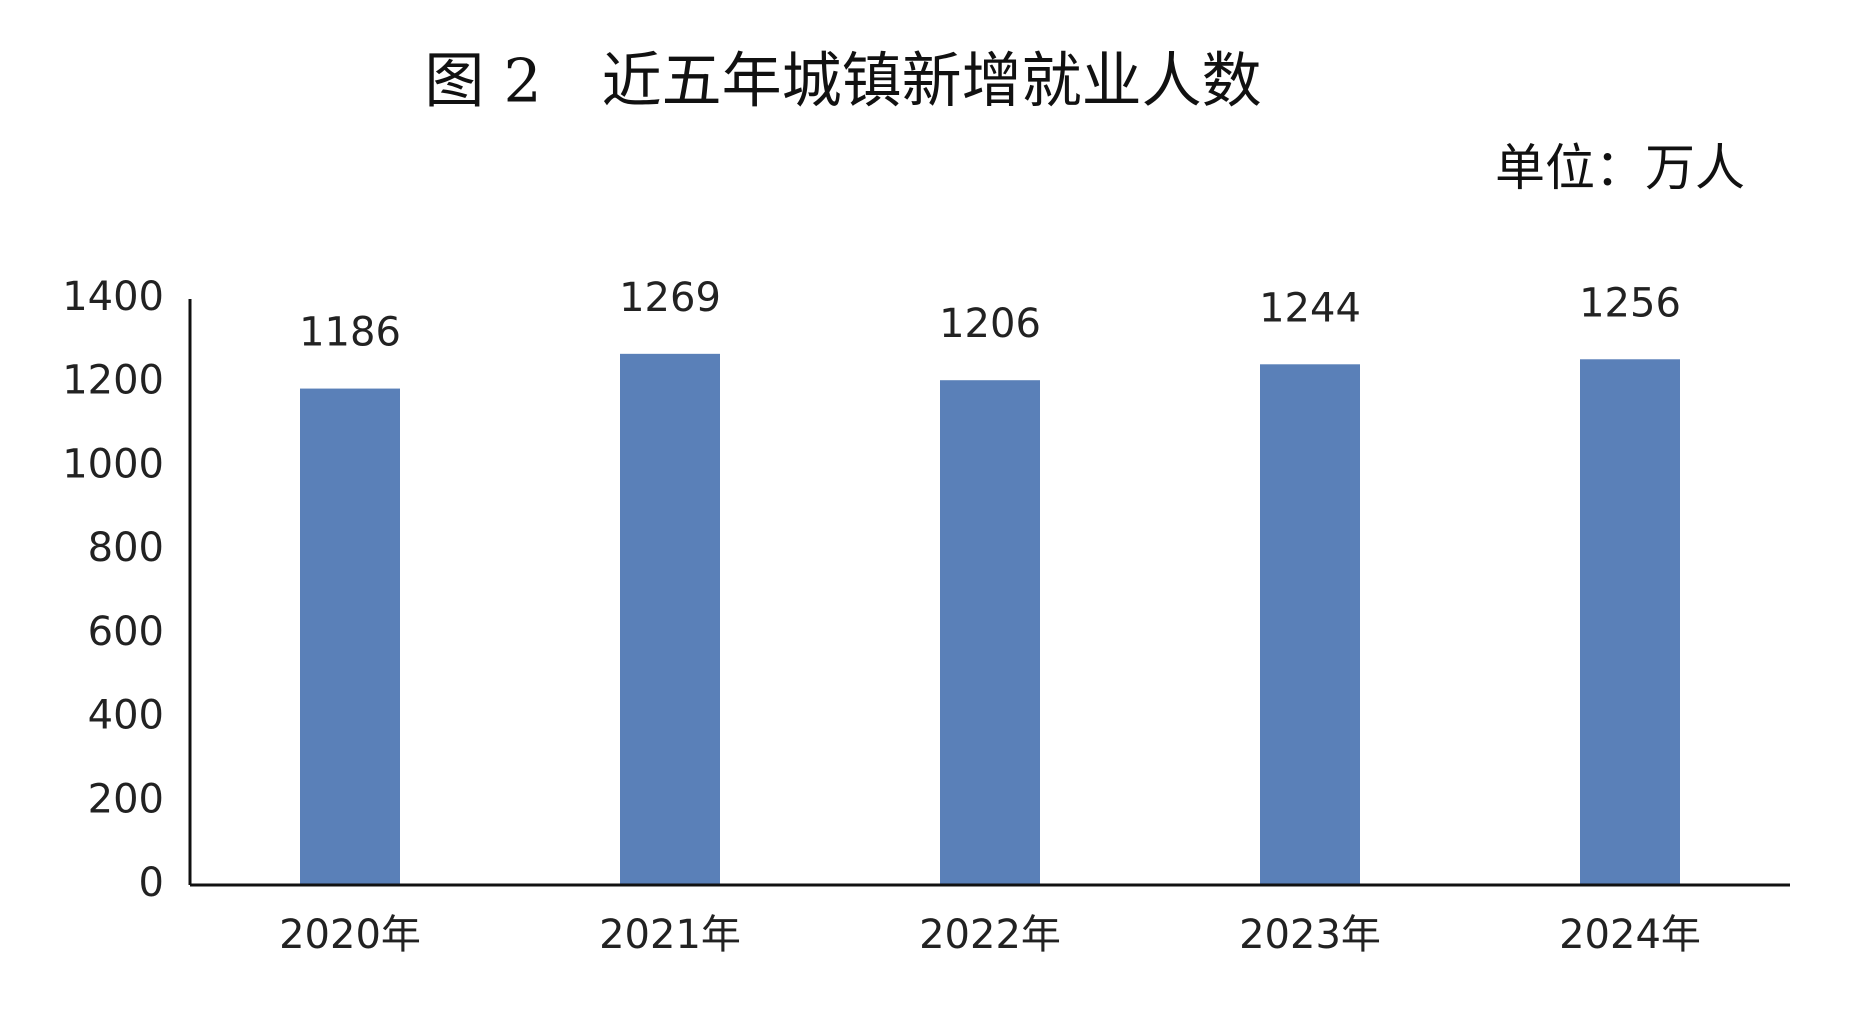 The width and height of the screenshot is (1874, 1010). What do you see at coordinates (990, 324) in the screenshot?
I see `value-label: 1206` at bounding box center [990, 324].